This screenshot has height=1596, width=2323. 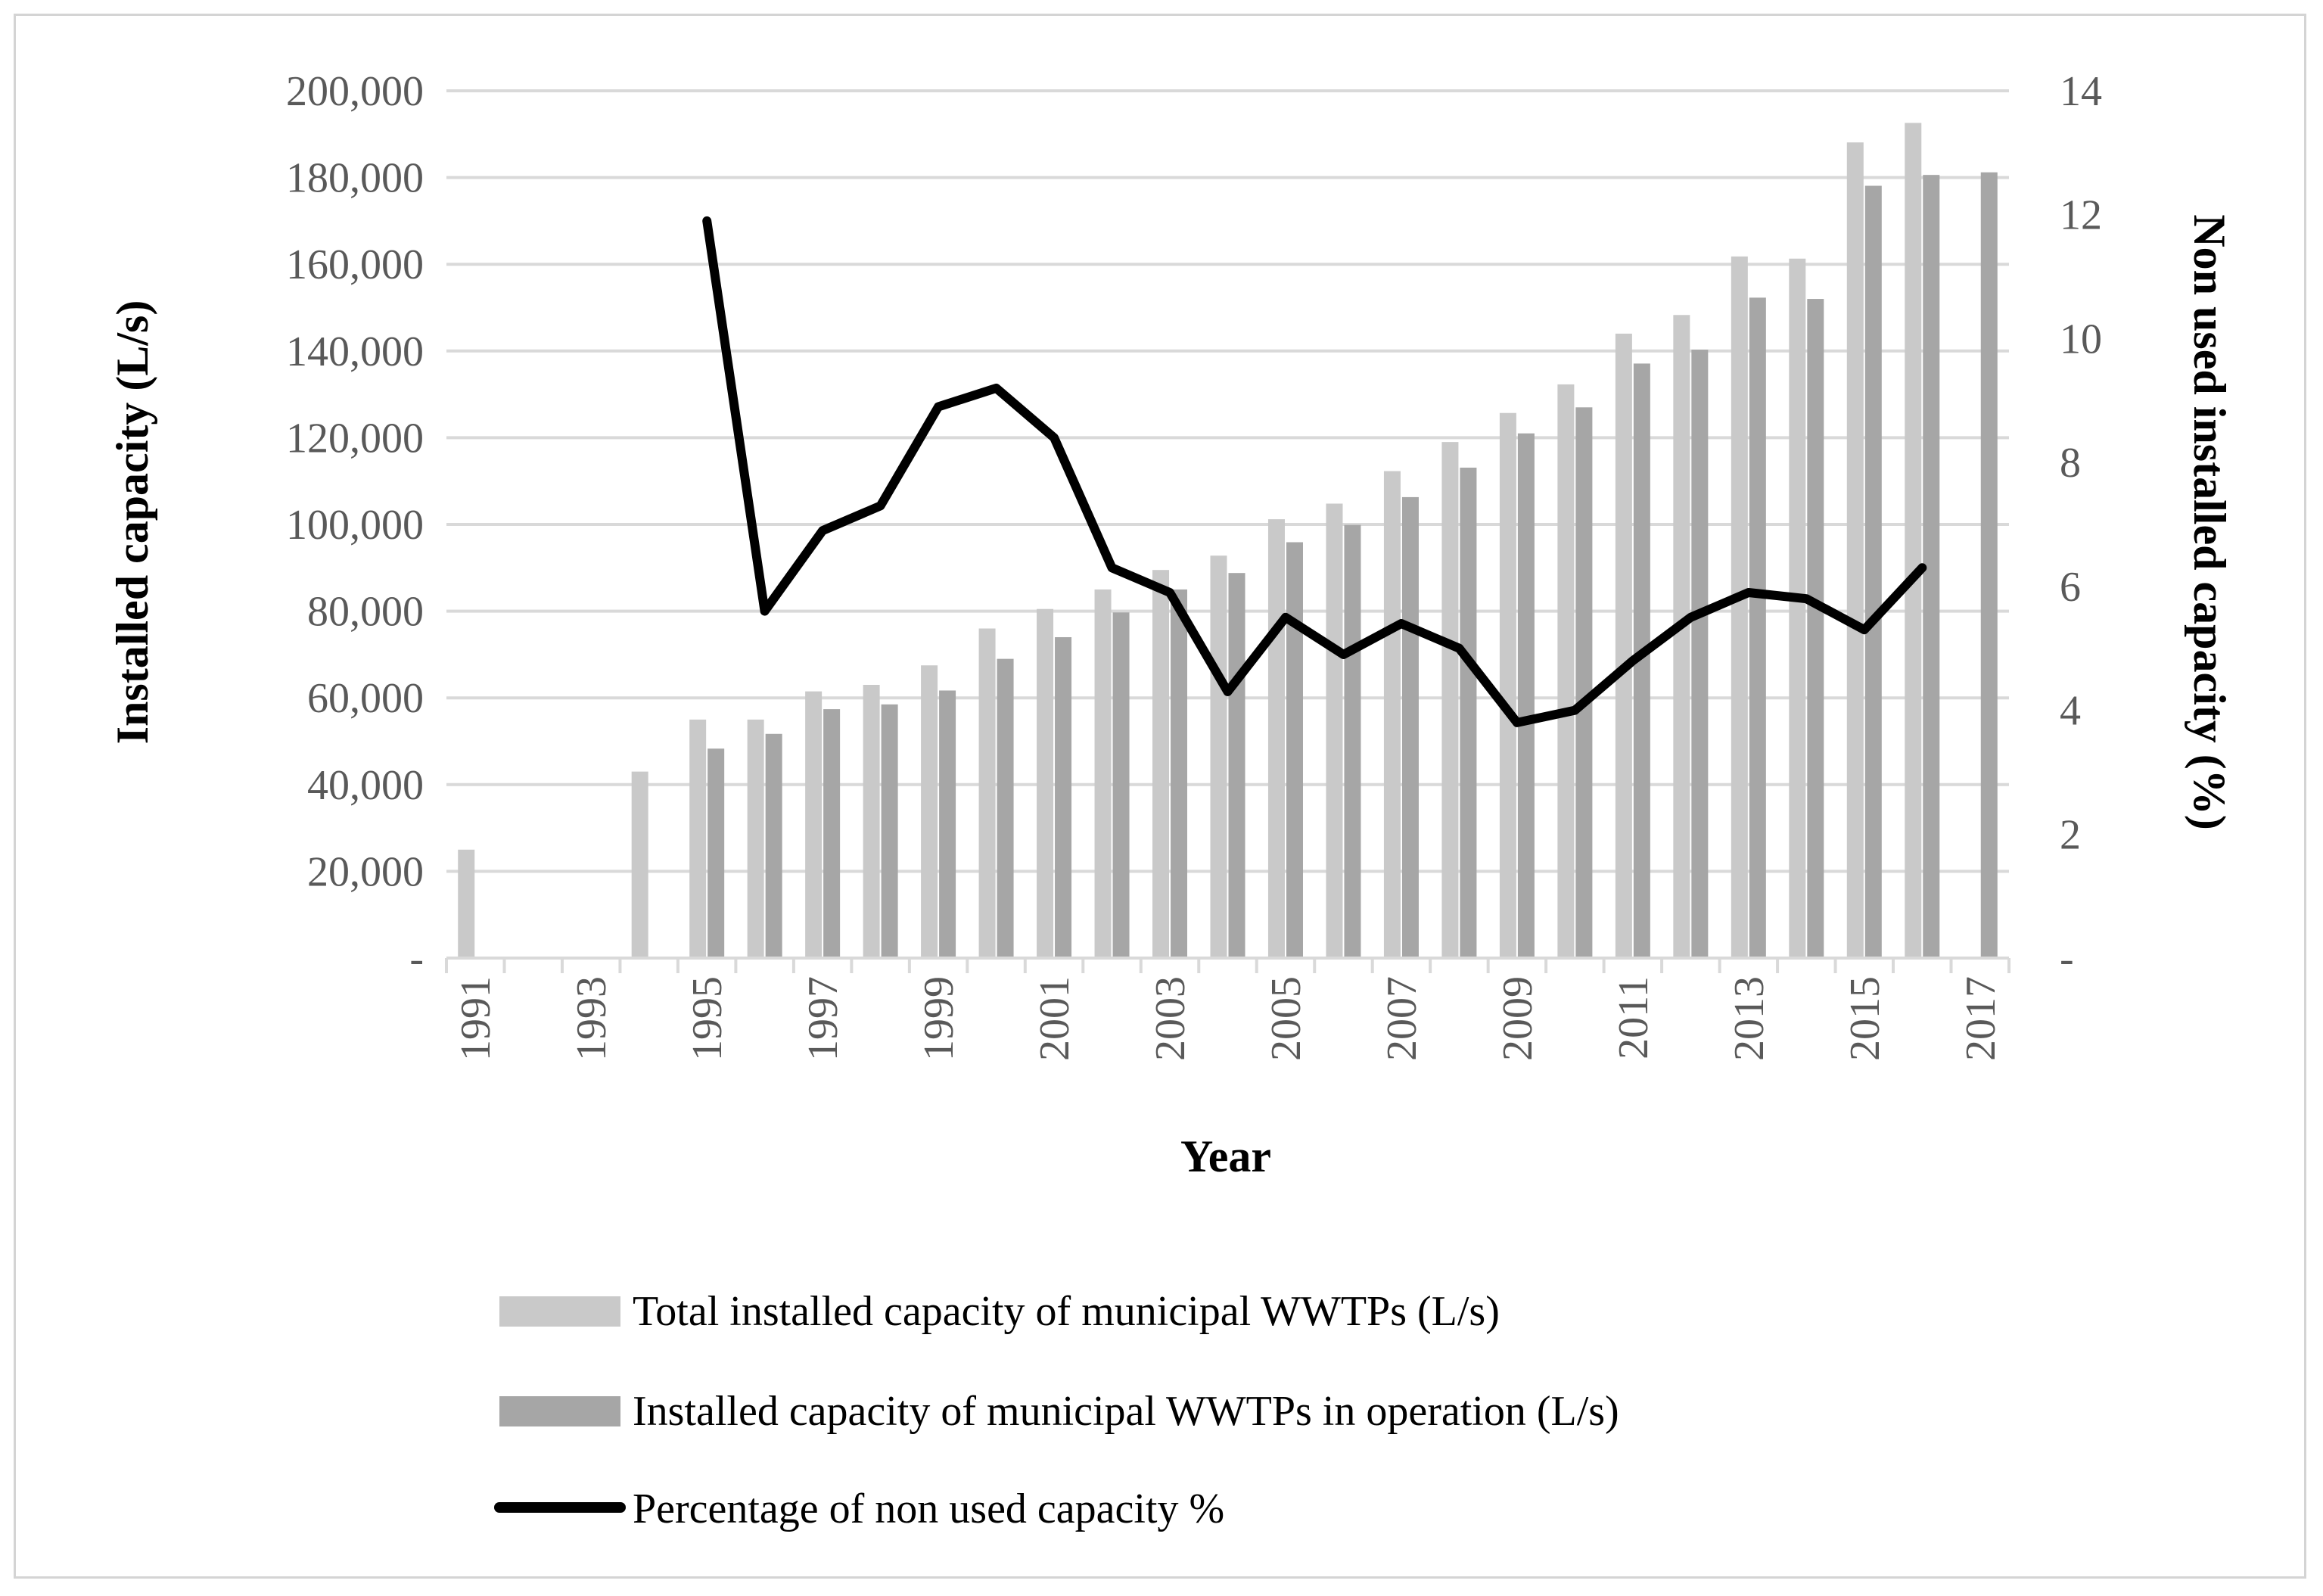 What do you see at coordinates (1981, 1018) in the screenshot?
I see `x-tick-label: 2017` at bounding box center [1981, 1018].